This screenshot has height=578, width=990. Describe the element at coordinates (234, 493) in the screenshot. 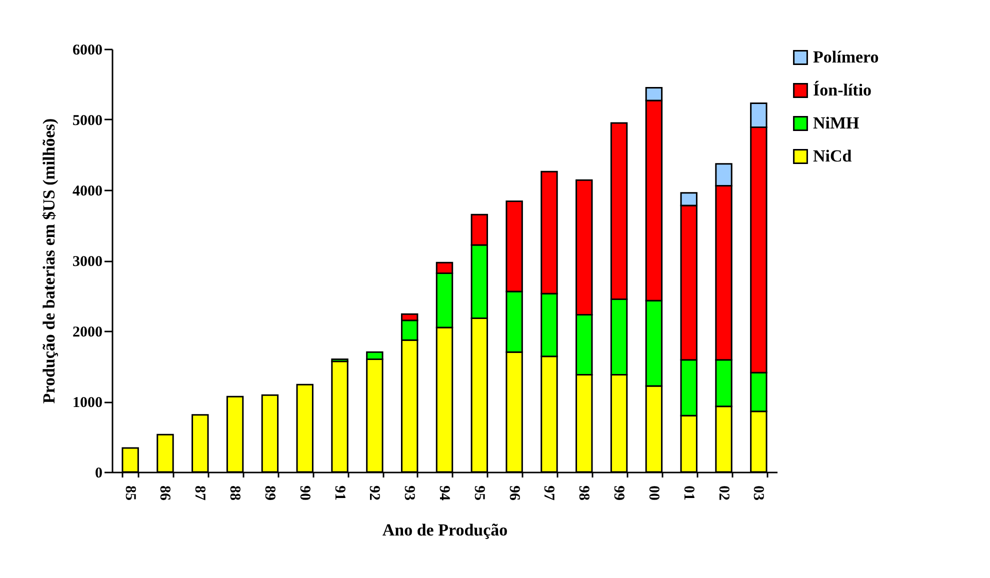

I see `x-tick-label: 88` at that location.